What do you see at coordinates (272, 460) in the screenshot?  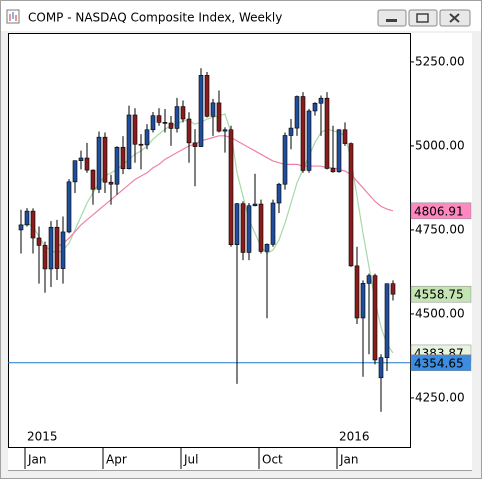 I see `x-tick-label: Oct` at bounding box center [272, 460].